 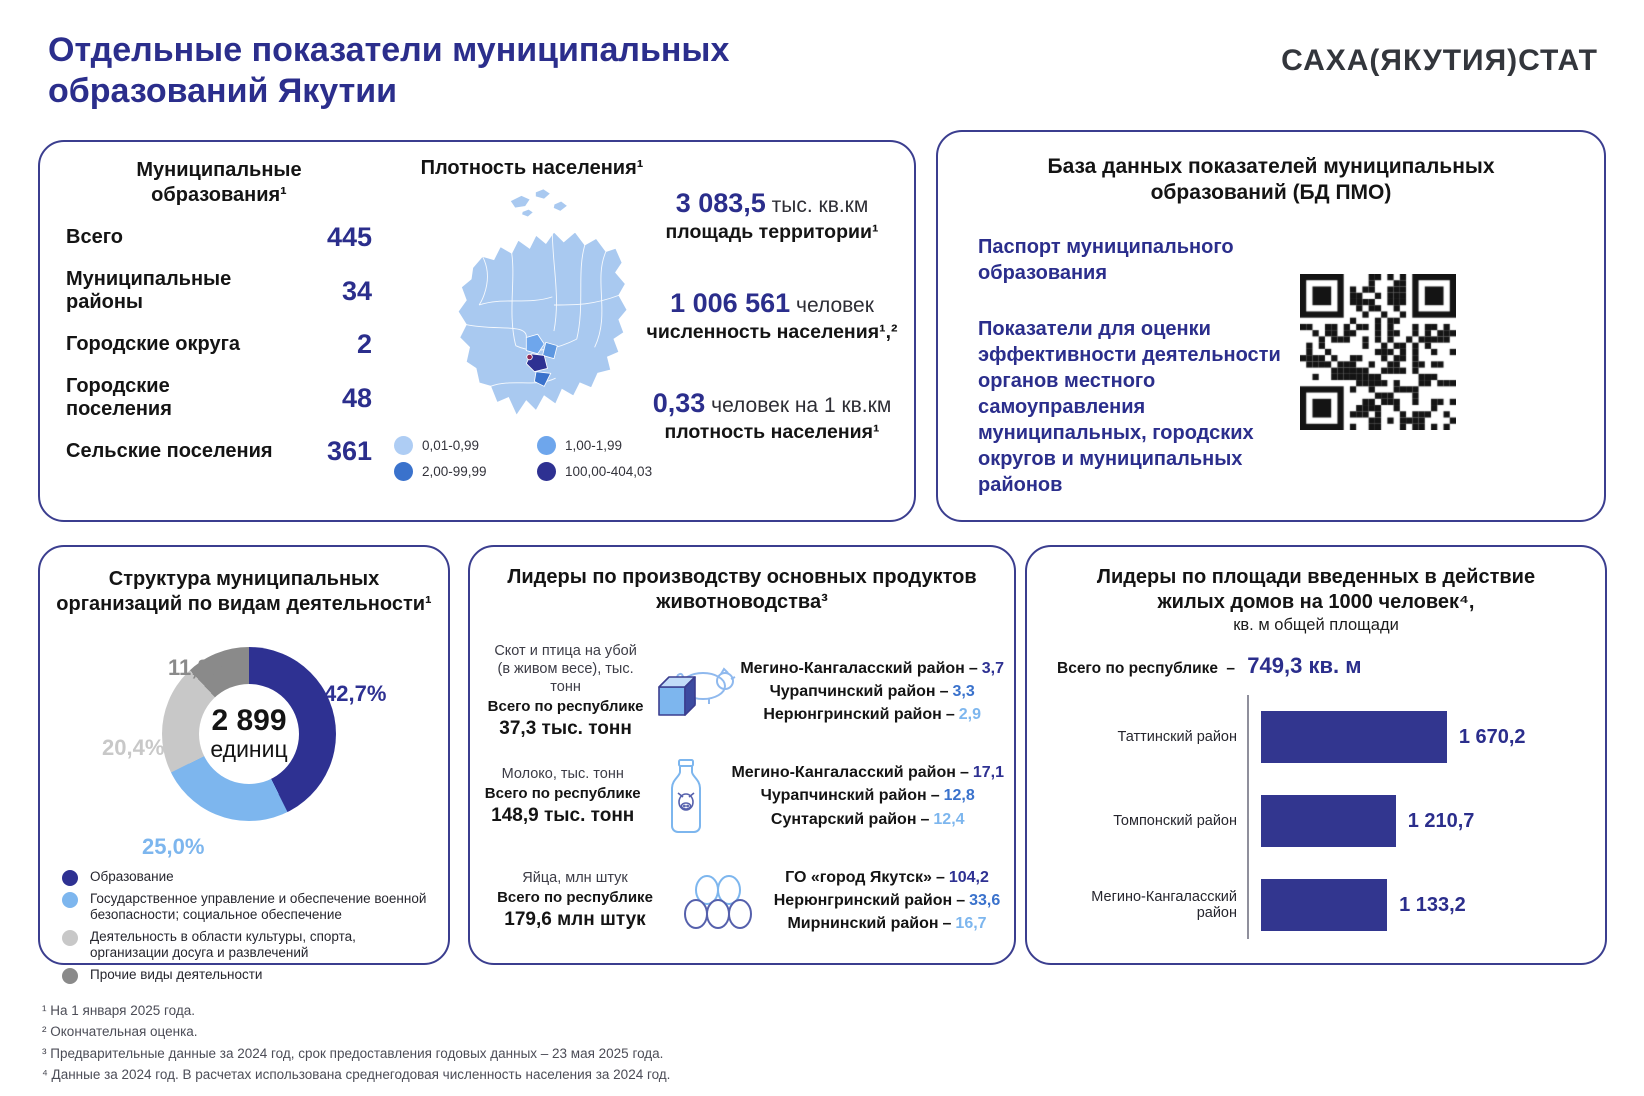 What do you see at coordinates (887, 901) in the screenshot?
I see `leader-line: Нерюнгринский район –33,6` at bounding box center [887, 901].